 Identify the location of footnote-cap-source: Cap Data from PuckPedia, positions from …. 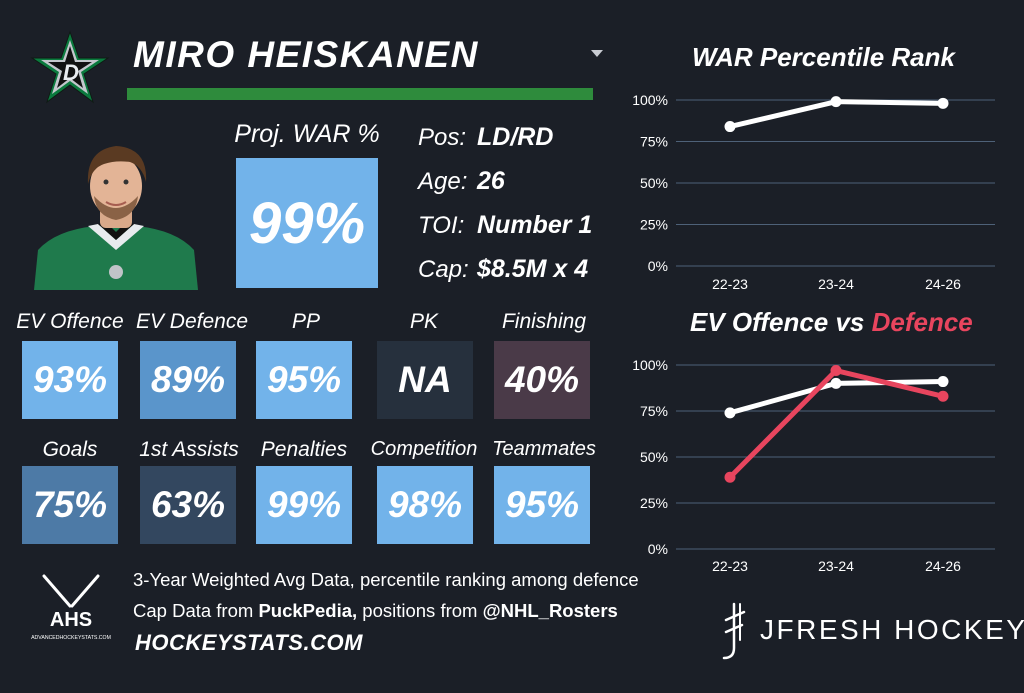
(375, 611).